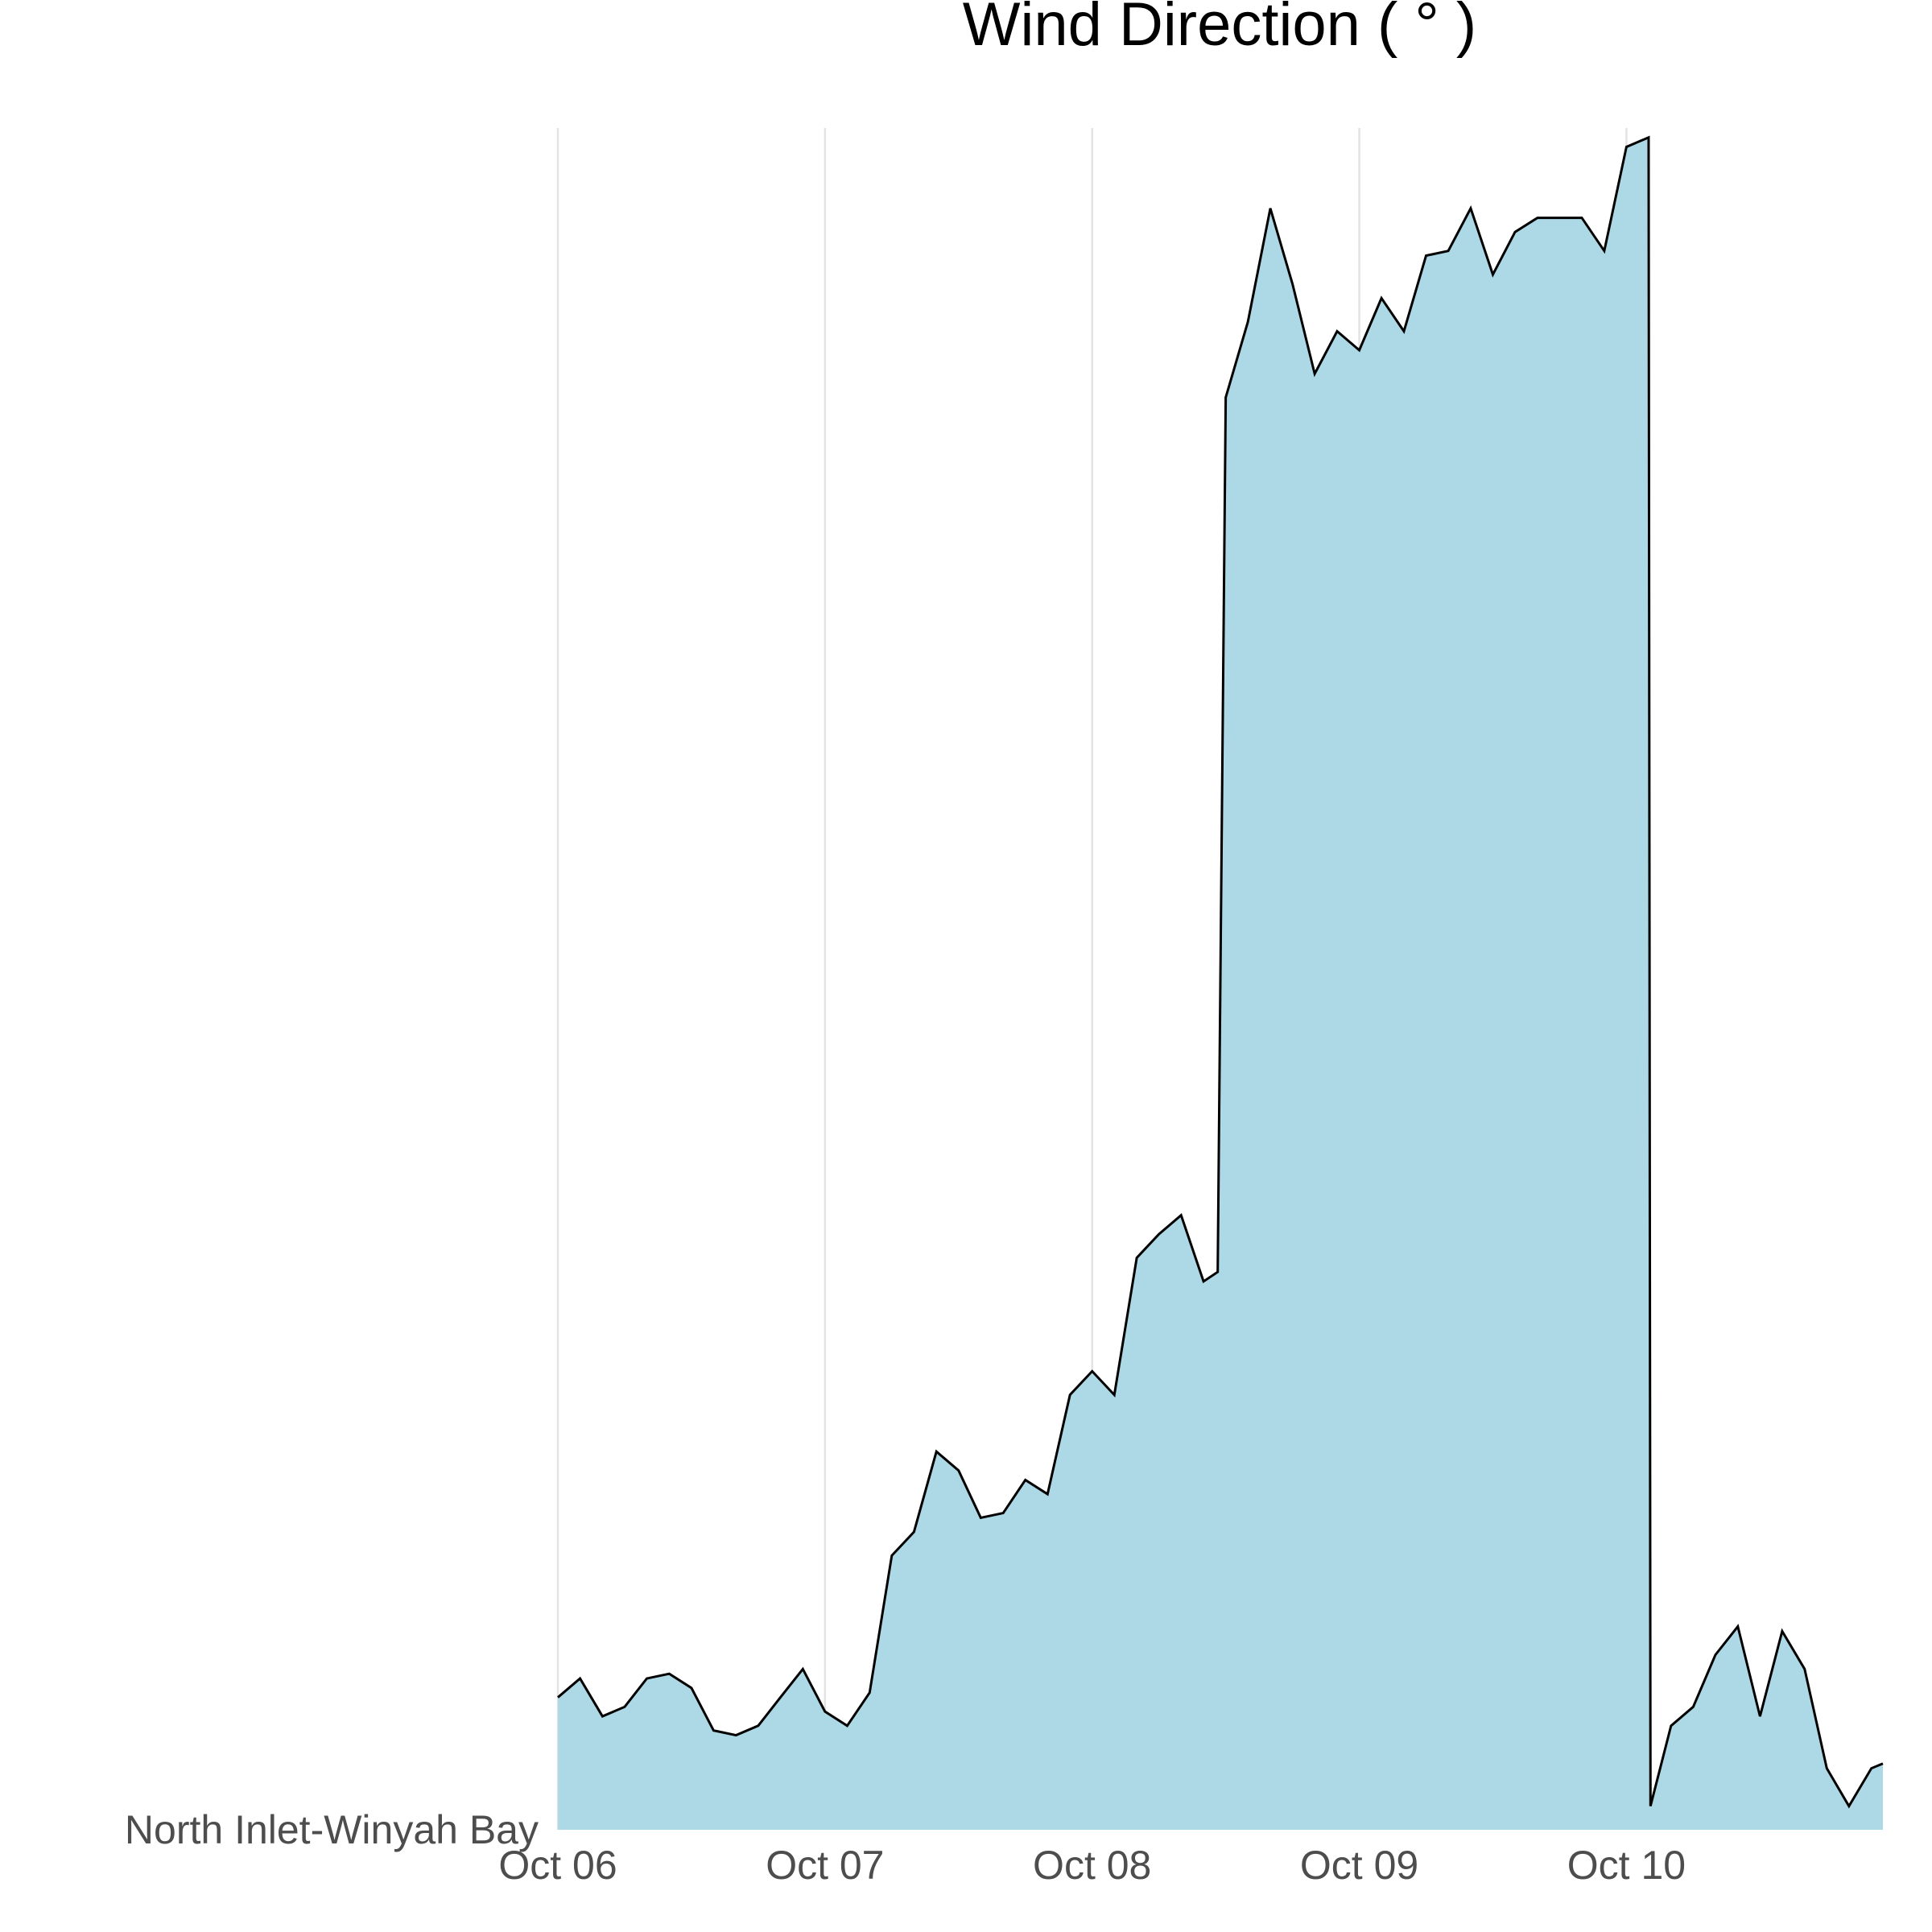 Image resolution: width=1932 pixels, height=1932 pixels. What do you see at coordinates (332, 1829) in the screenshot?
I see `y-category-label: North Inlet-Winyah Bay` at bounding box center [332, 1829].